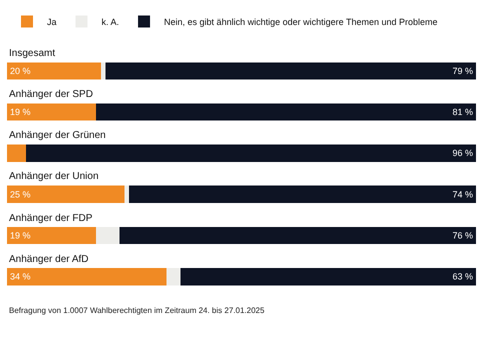 The height and width of the screenshot is (337, 498). I want to click on y-tick-label: Anhänger der FDP, so click(51, 218).